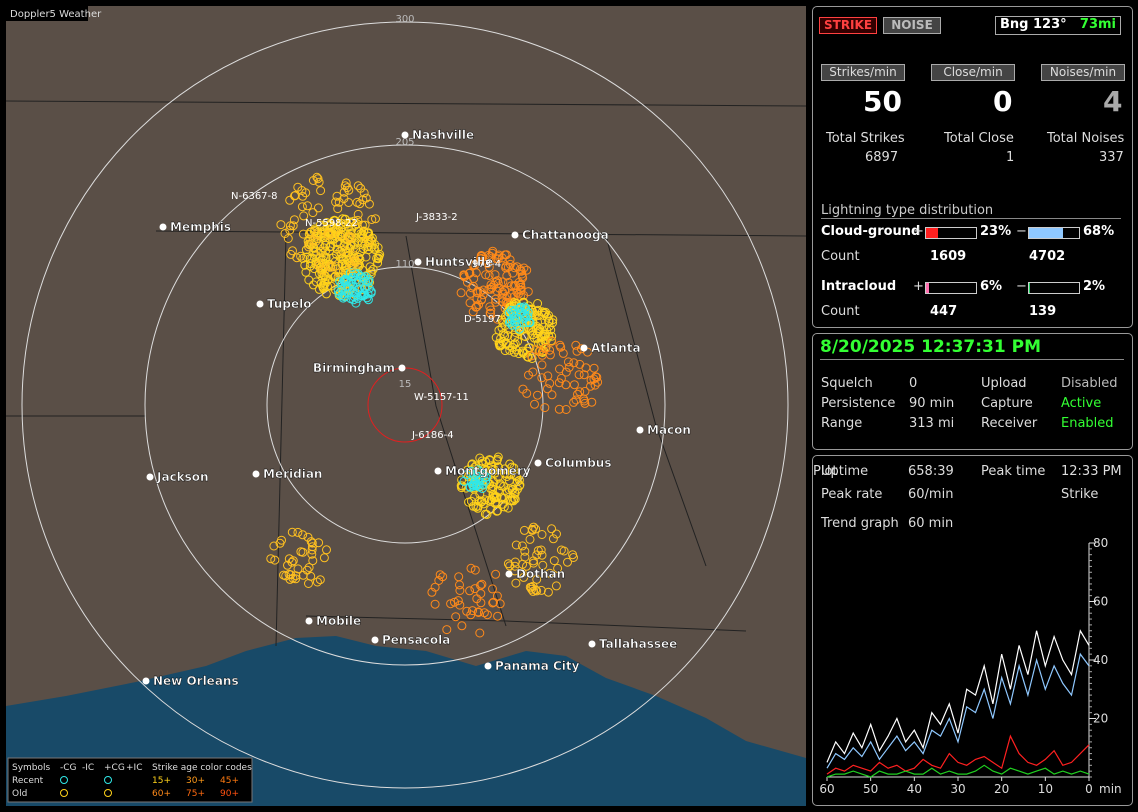 The width and height of the screenshot is (1138, 812). I want to click on text: Cloud-ground, so click(871, 231).